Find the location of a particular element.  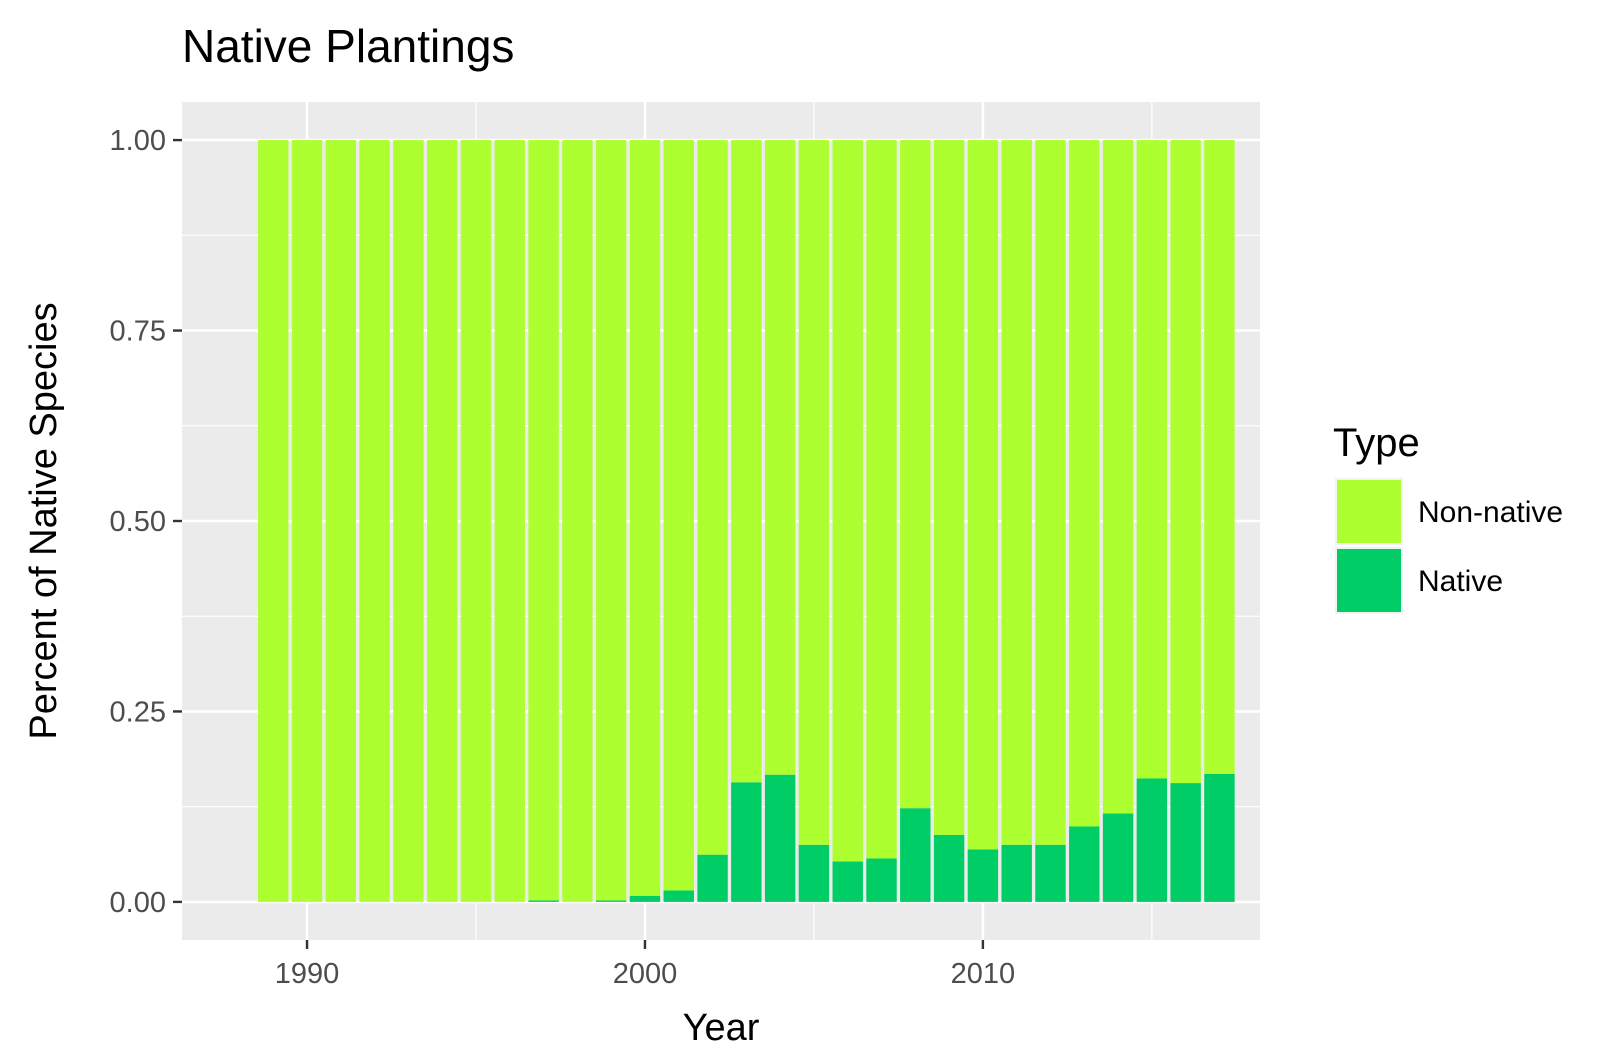

bar-native-1997 is located at coordinates (543, 901).